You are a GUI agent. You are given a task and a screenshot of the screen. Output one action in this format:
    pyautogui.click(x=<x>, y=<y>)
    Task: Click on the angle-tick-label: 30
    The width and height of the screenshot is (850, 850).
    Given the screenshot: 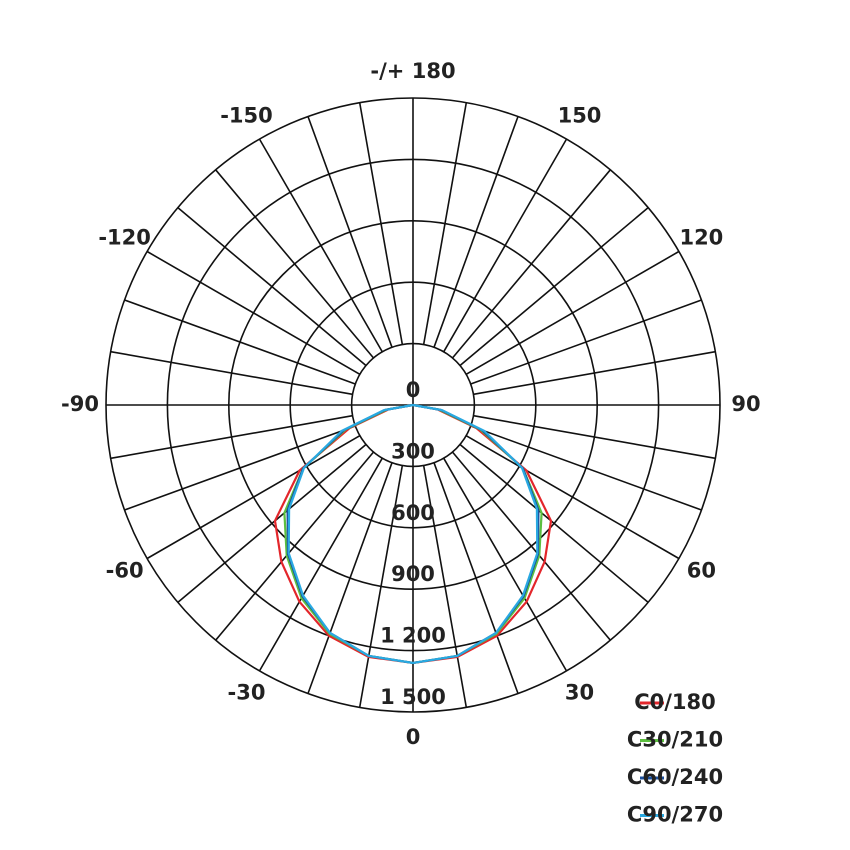 What is the action you would take?
    pyautogui.click(x=579, y=692)
    